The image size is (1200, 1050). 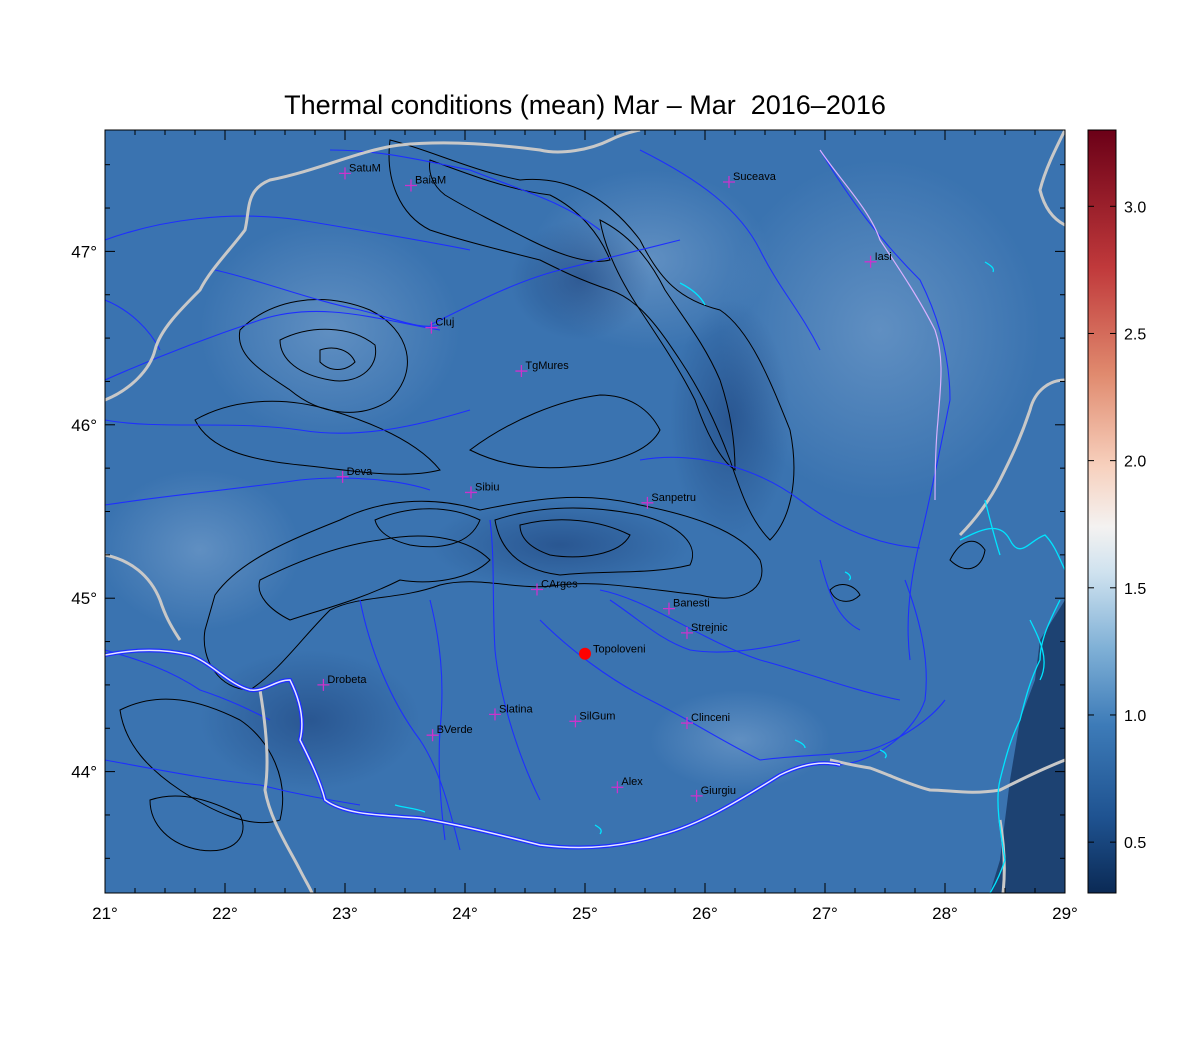 I want to click on city-satum: SatuM, so click(x=360, y=171).